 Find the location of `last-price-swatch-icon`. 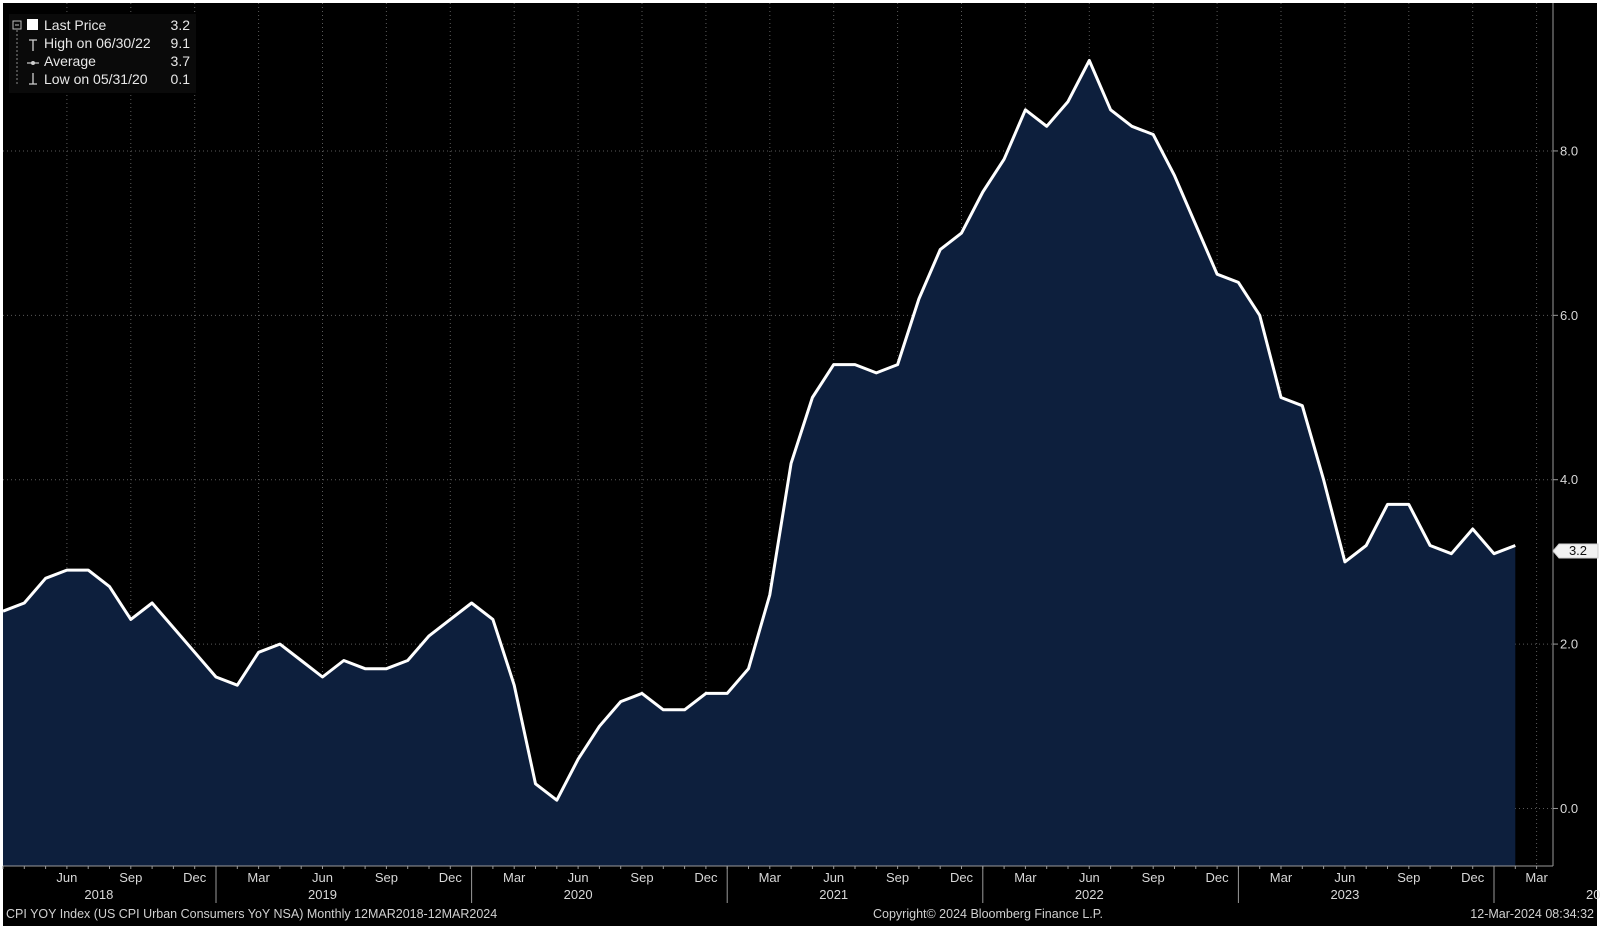

last-price-swatch-icon is located at coordinates (32, 24).